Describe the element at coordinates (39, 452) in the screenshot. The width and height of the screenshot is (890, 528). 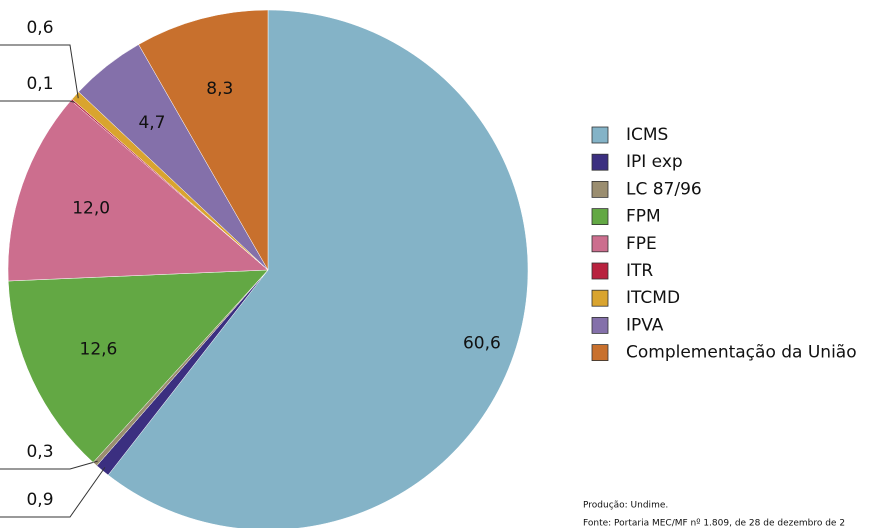
I see `data-label: 0,3` at that location.